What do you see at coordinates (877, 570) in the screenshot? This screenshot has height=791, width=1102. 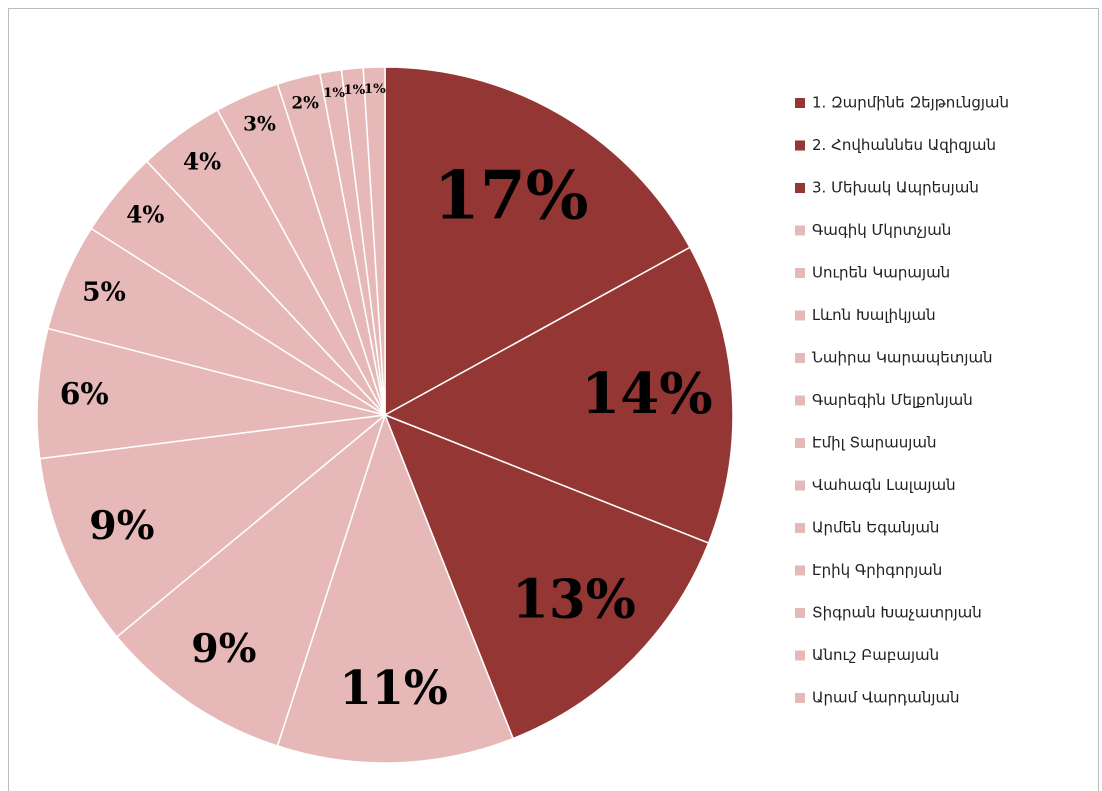 I see `legend-label: Էրիկ Գրիգորյան` at bounding box center [877, 570].